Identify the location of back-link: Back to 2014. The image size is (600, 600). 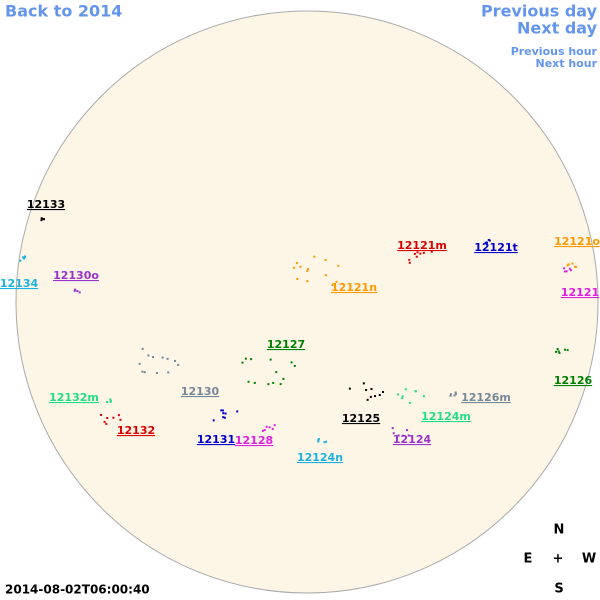
(63, 11).